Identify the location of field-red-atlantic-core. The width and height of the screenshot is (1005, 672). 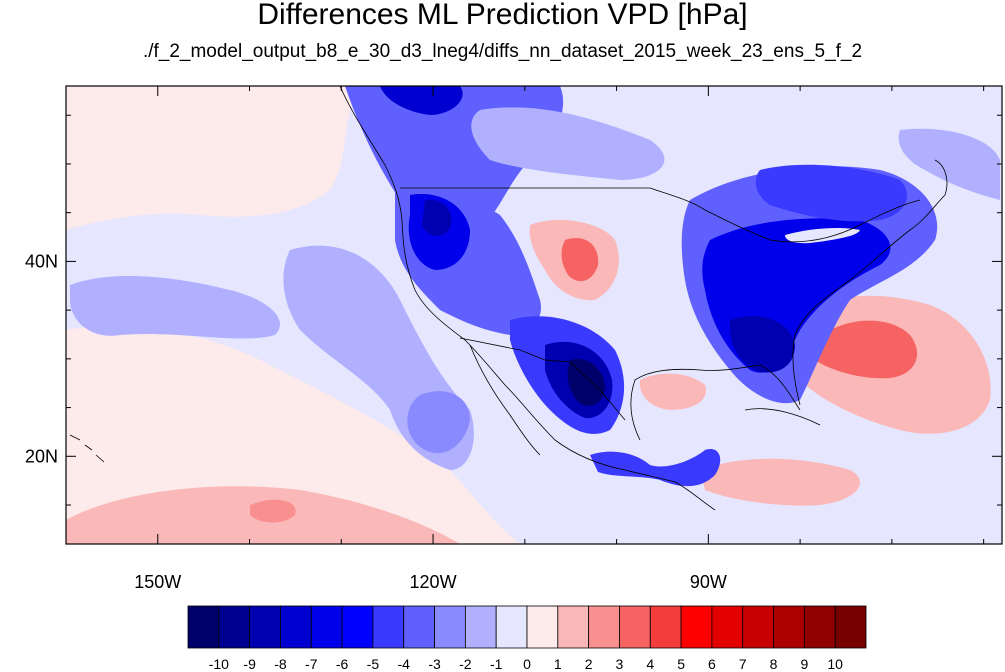
(866, 349).